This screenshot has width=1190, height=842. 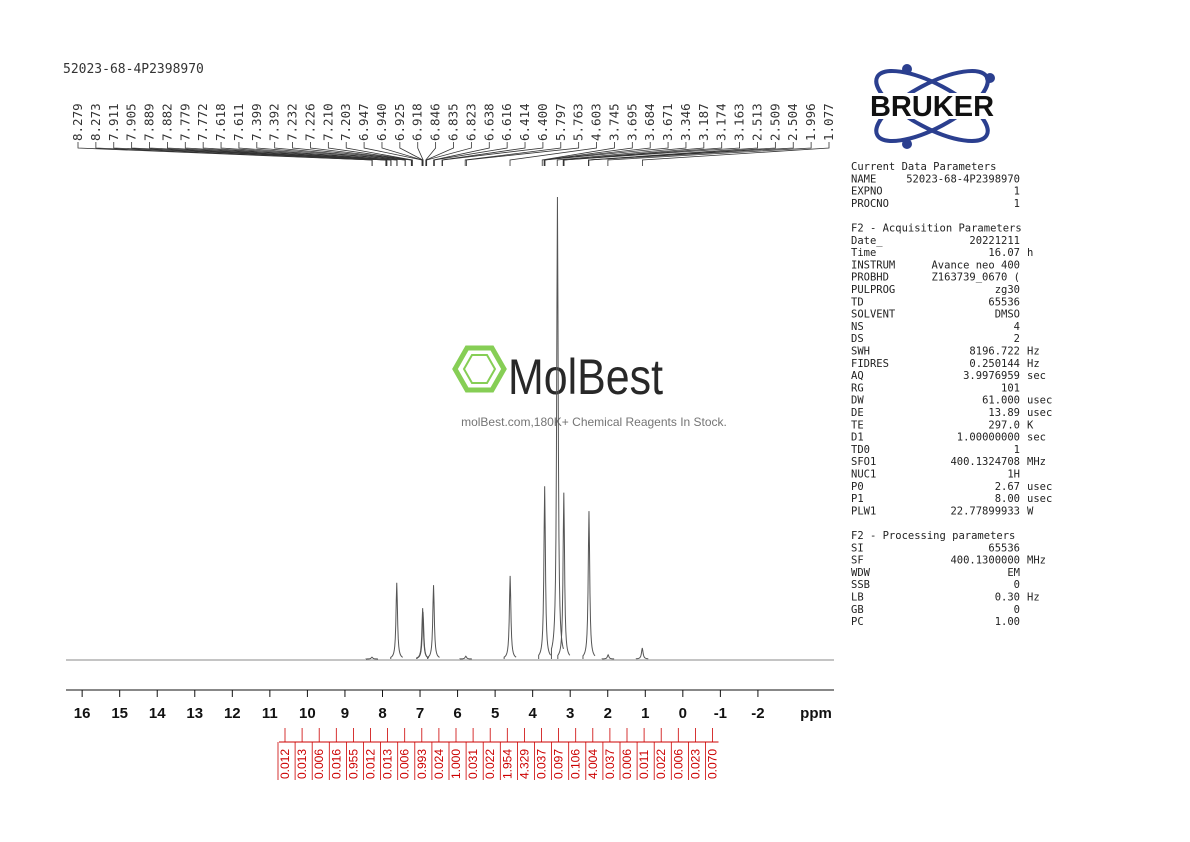 I want to click on param-value: 8196.722, so click(x=994, y=352).